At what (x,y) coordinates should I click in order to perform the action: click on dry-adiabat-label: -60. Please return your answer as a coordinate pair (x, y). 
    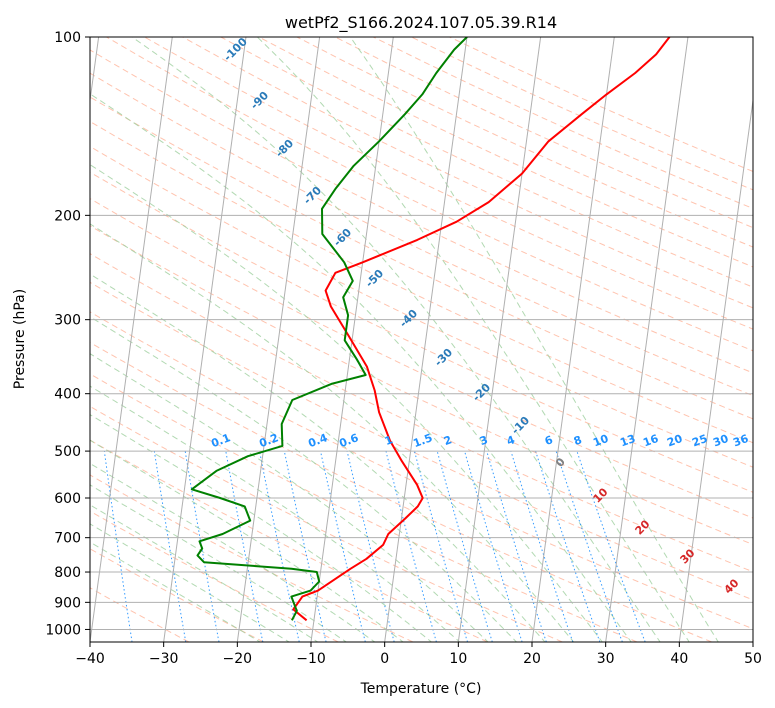
    Looking at the image, I should click on (342, 237).